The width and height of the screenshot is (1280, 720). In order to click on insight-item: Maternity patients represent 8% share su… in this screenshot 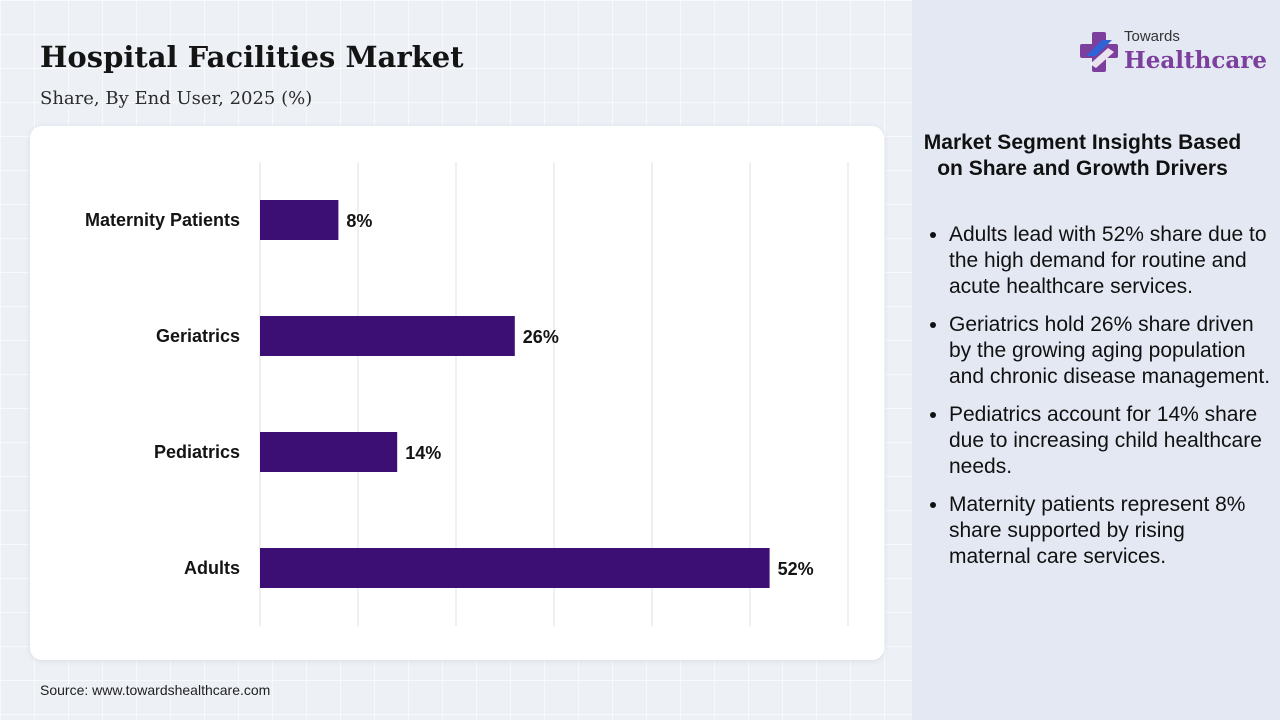, I will do `click(1110, 531)`.